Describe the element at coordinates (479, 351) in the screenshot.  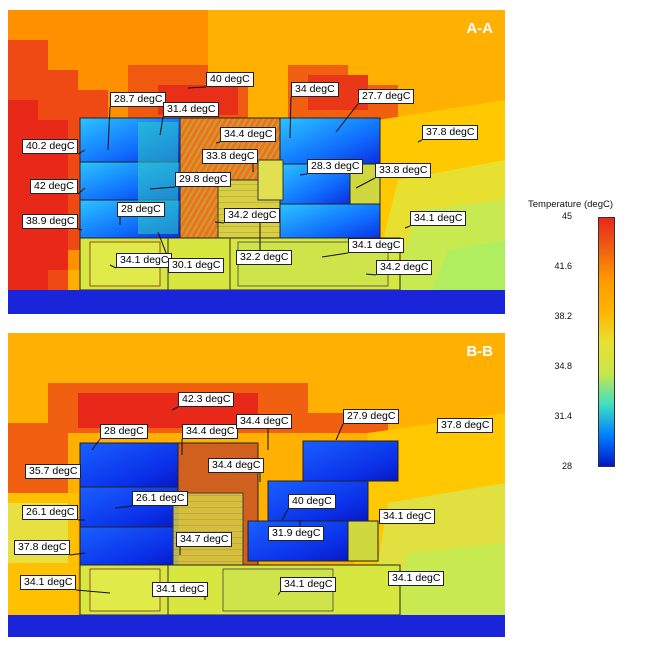
I see `section-label: B-B` at that location.